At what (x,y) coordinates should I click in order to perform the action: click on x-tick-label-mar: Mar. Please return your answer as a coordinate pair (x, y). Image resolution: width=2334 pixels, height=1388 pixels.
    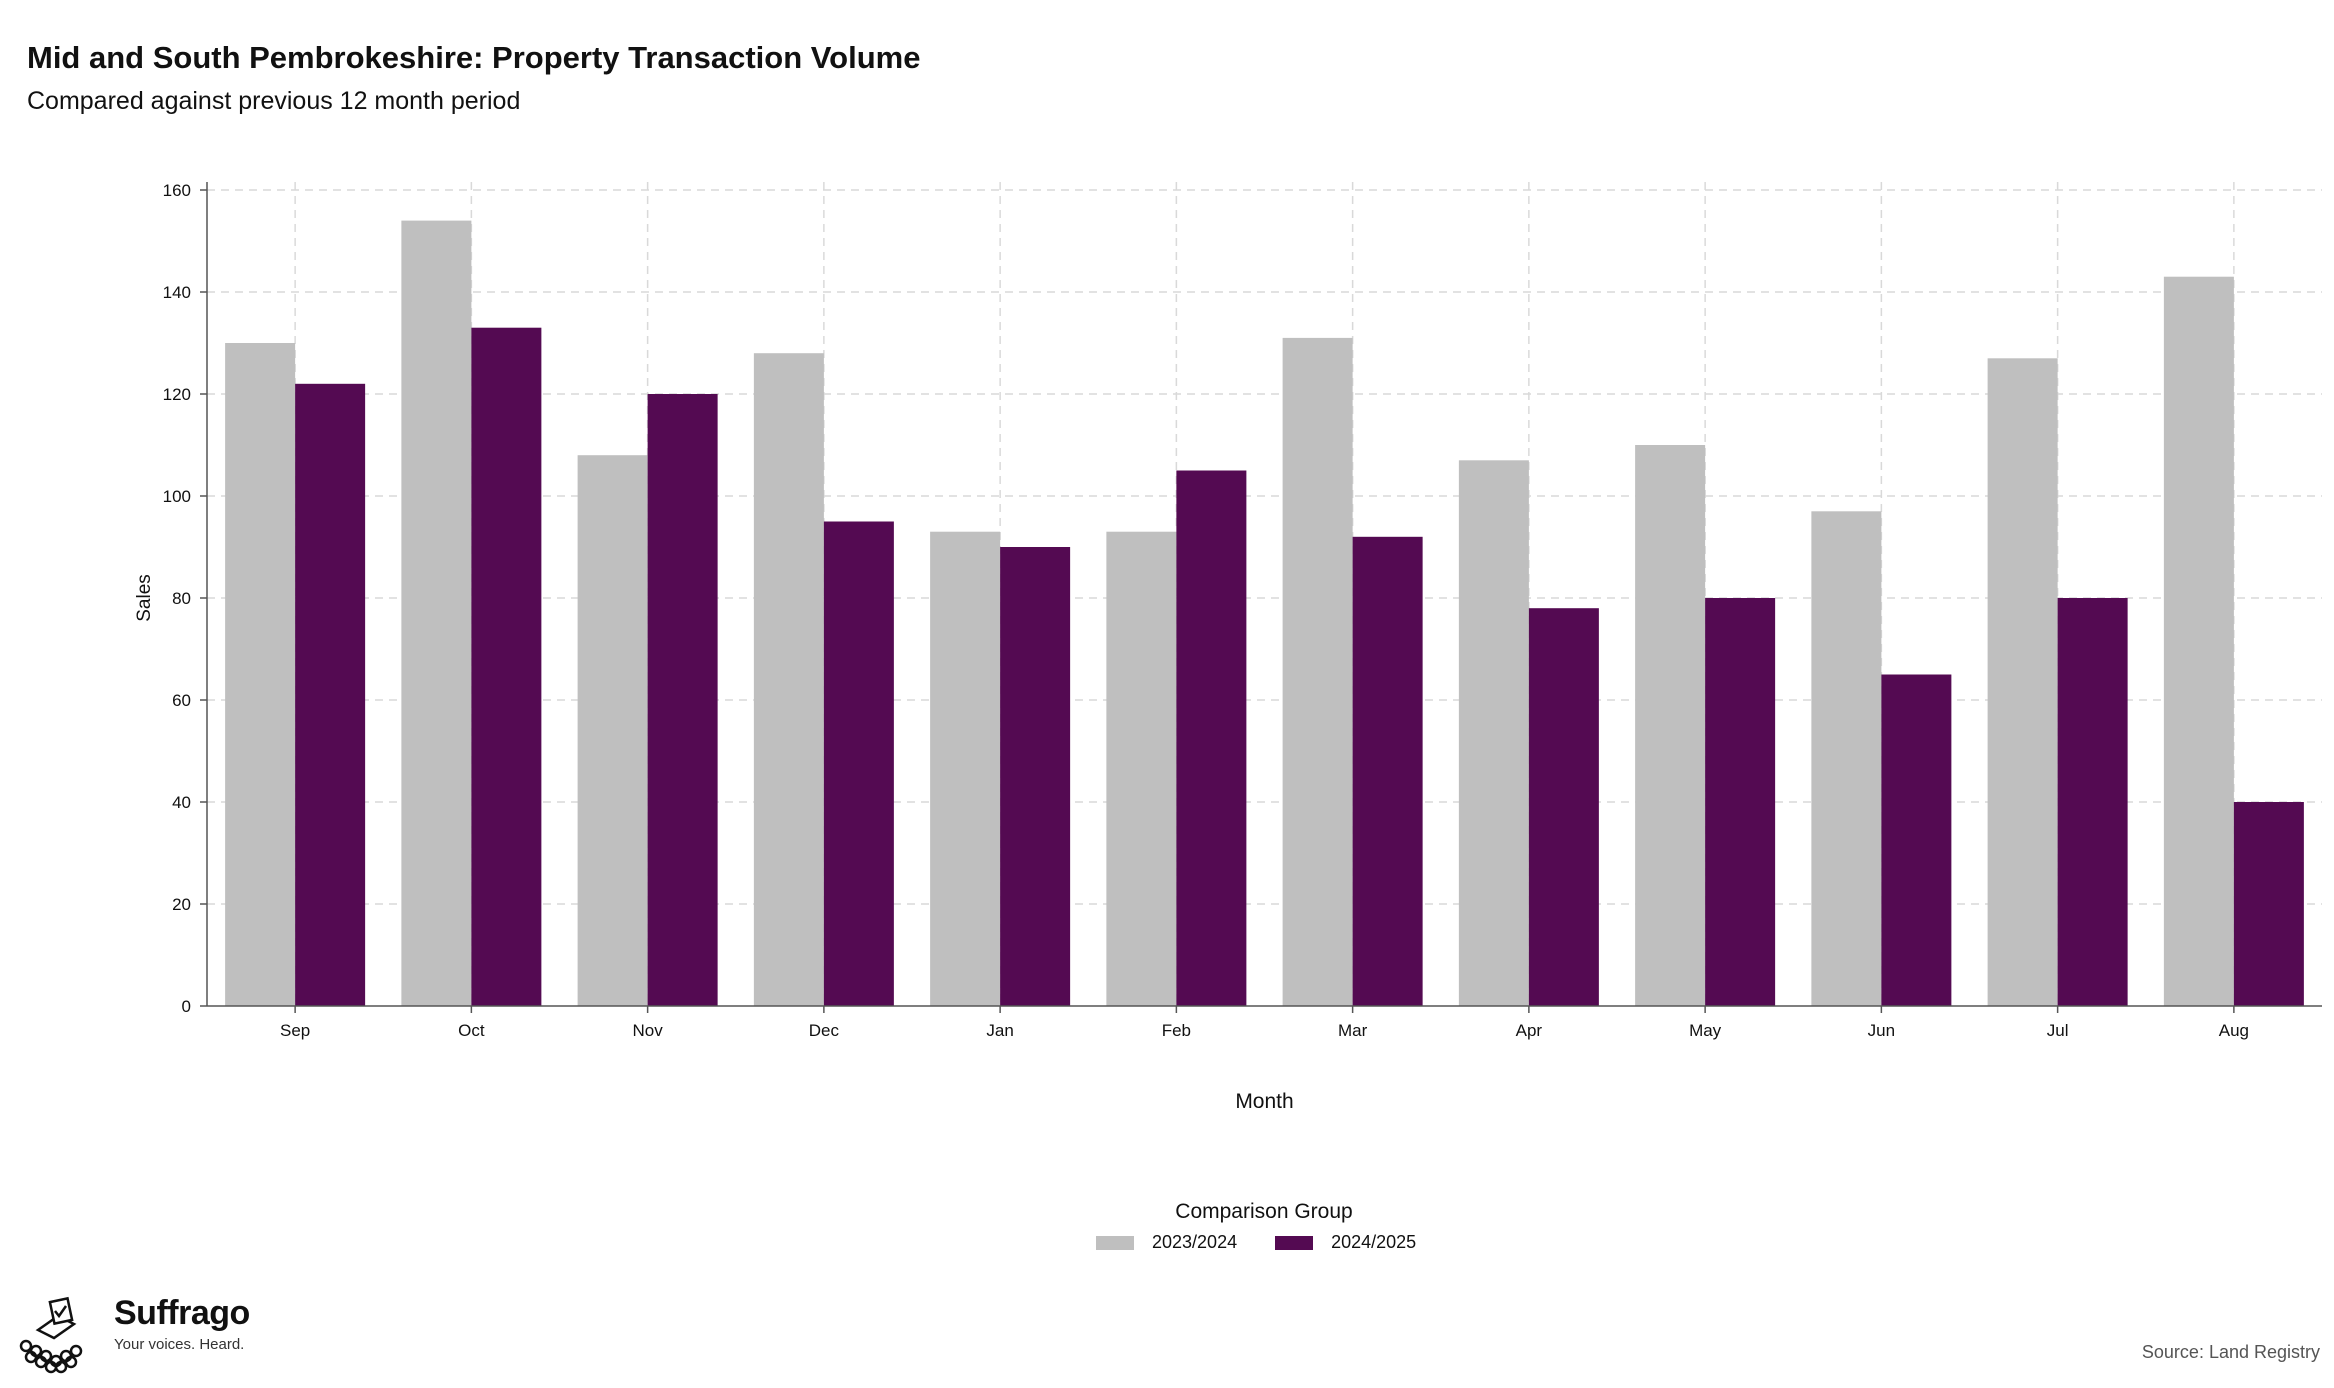
    Looking at the image, I should click on (1353, 1030).